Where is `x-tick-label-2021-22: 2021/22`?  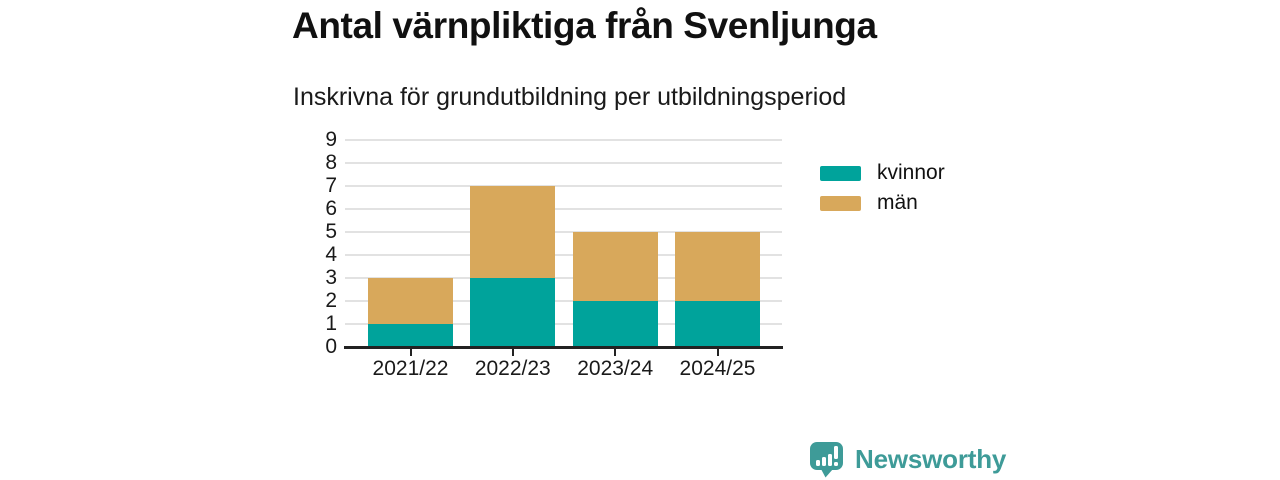 x-tick-label-2021-22: 2021/22 is located at coordinates (410, 368).